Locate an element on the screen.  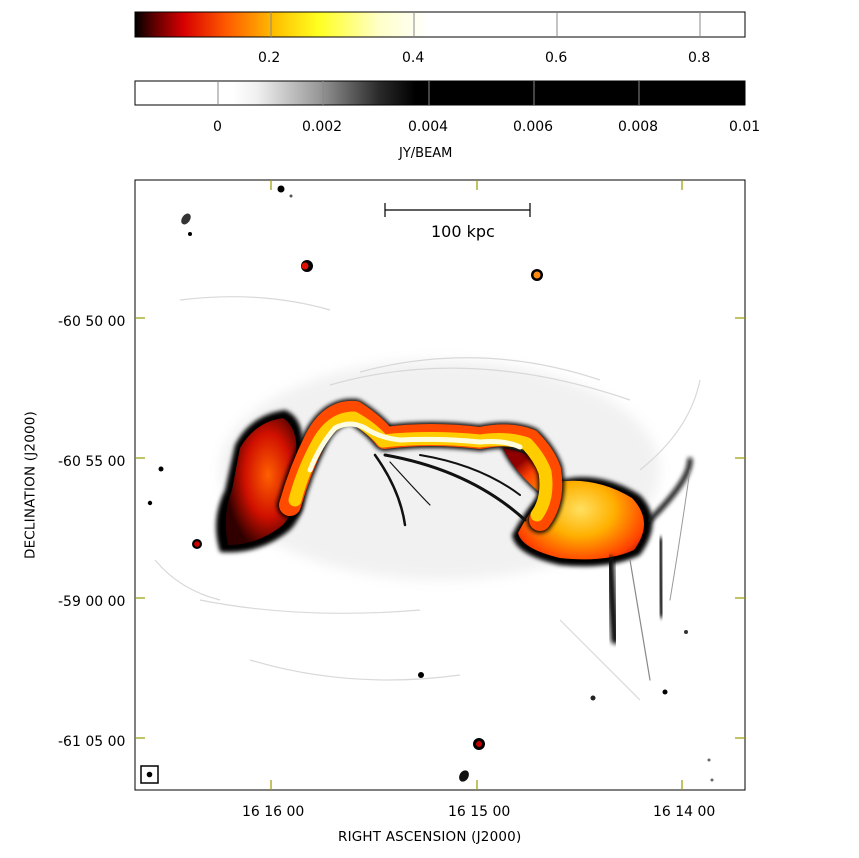
gray-tick-label: 0.008 is located at coordinates (638, 127).